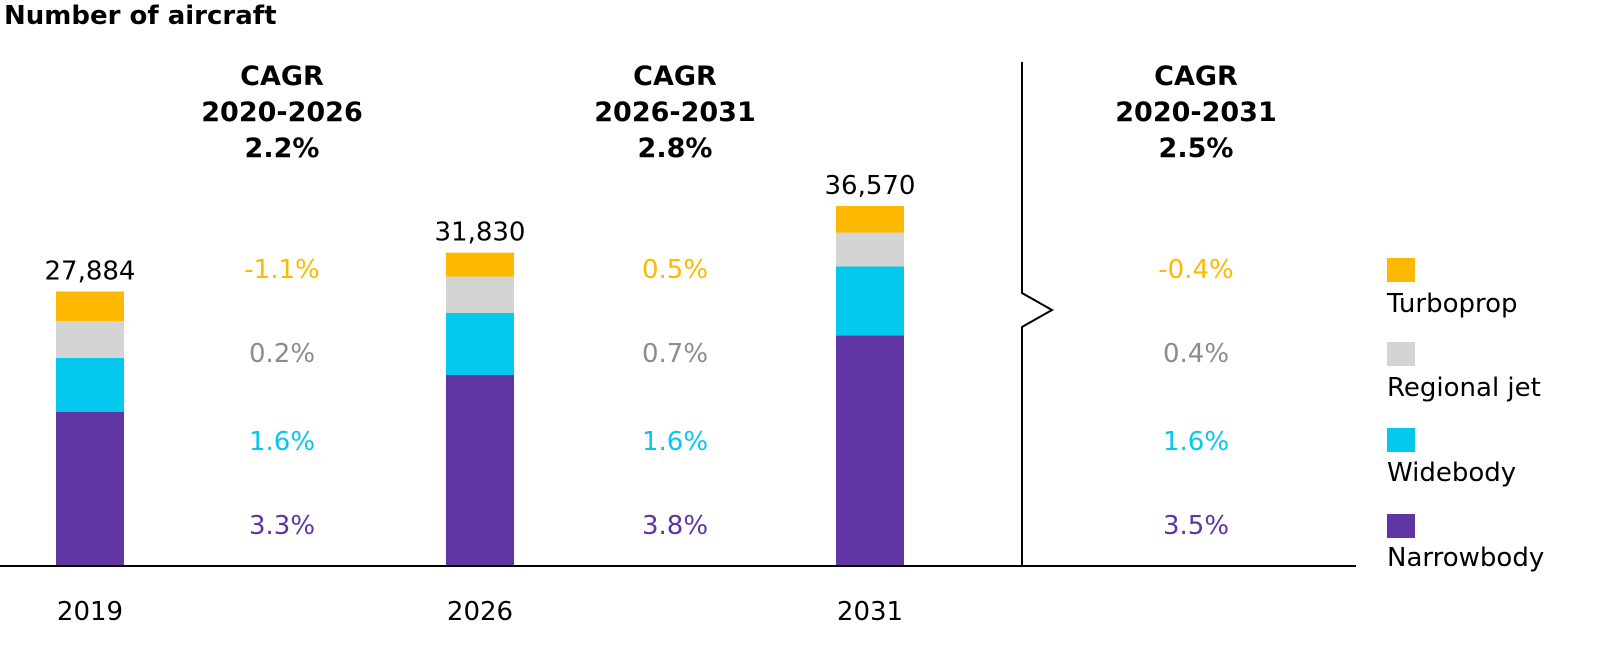 Image resolution: width=1600 pixels, height=650 pixels. Describe the element at coordinates (1401, 440) in the screenshot. I see `legend-swatch-widebody` at that location.